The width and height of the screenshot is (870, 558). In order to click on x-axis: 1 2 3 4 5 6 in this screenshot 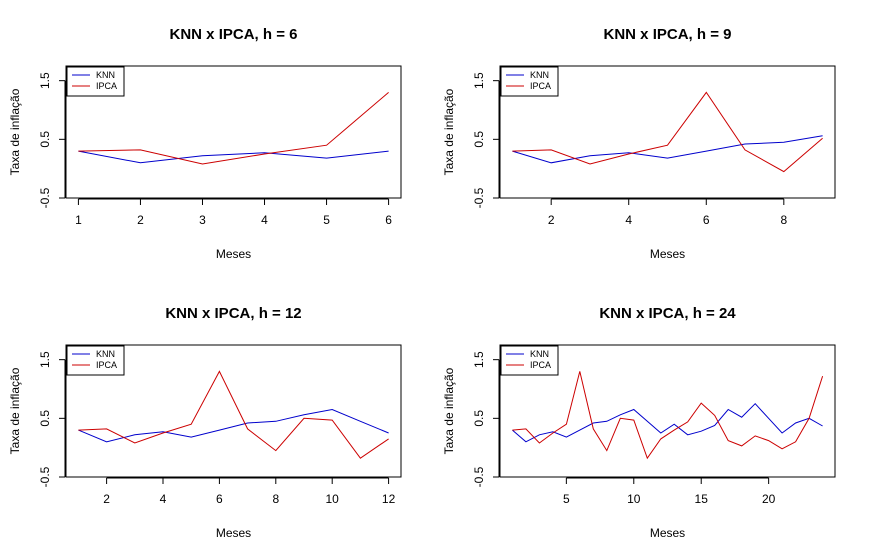, I will do `click(233, 212)`.